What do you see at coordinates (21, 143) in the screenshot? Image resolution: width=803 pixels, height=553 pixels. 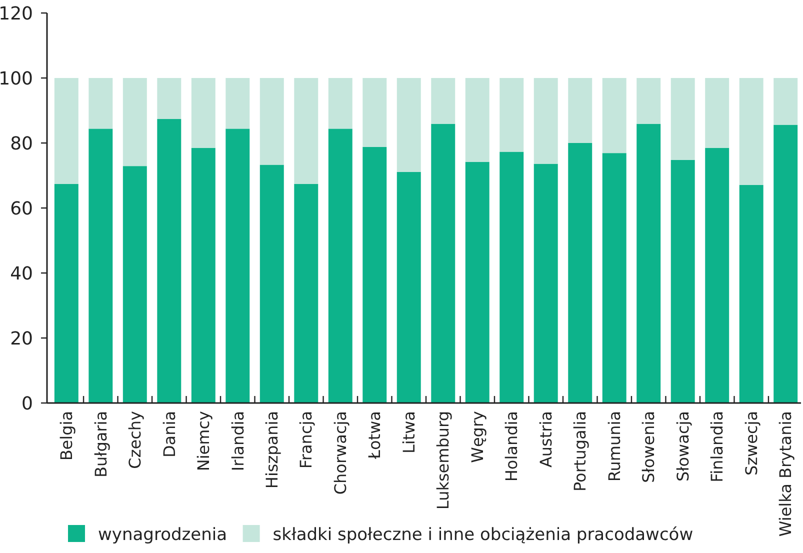 I see `y-tick-label: 80` at bounding box center [21, 143].